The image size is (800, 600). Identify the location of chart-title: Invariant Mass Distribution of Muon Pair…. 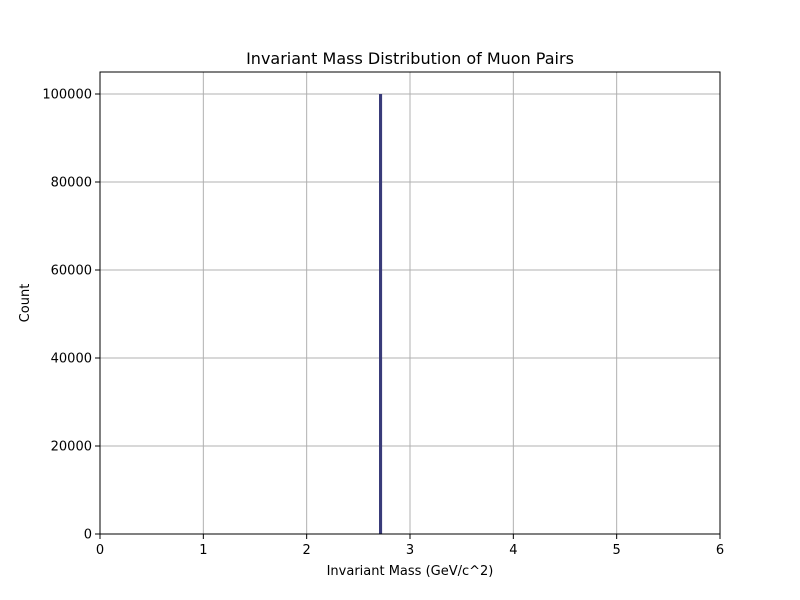
(410, 58).